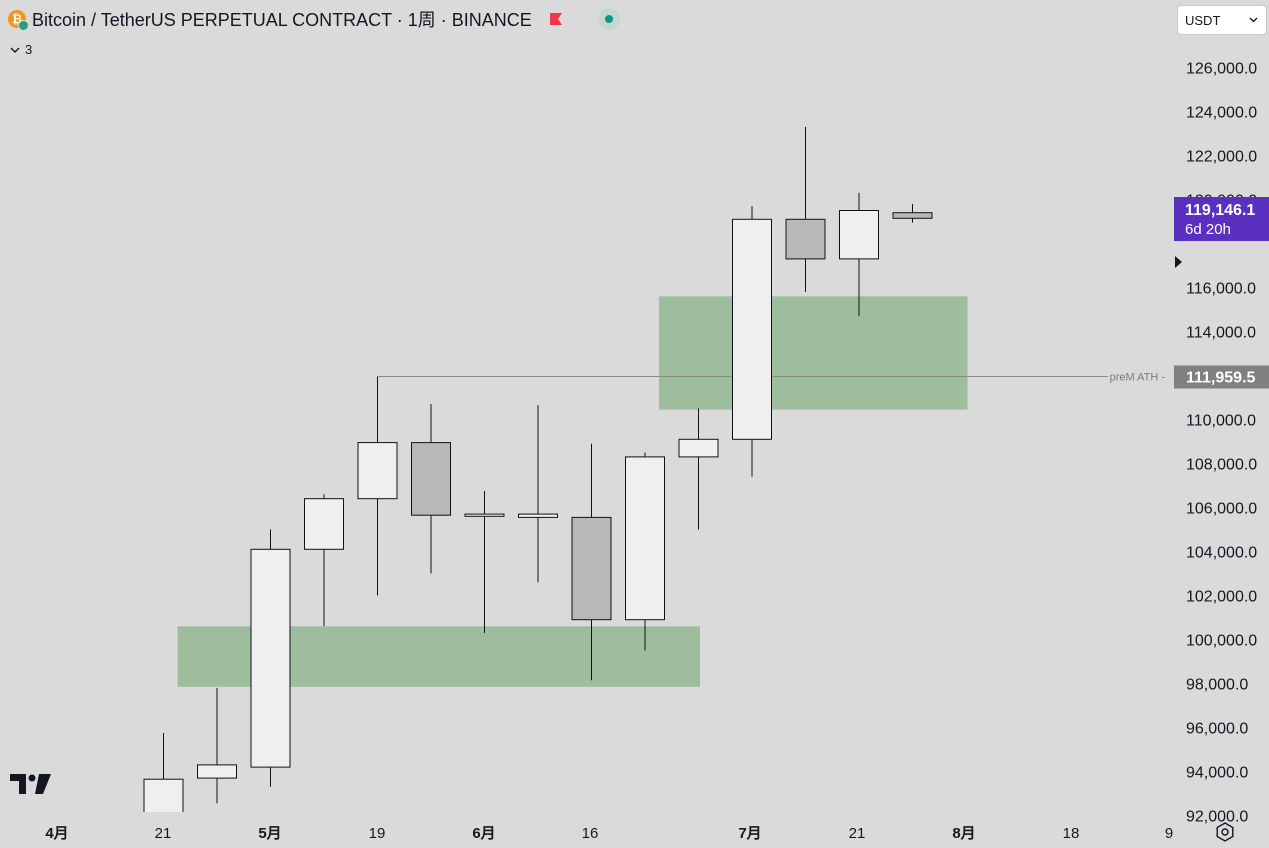  Describe the element at coordinates (18, 20) in the screenshot. I see `bitcoin-icon: ₿` at that location.